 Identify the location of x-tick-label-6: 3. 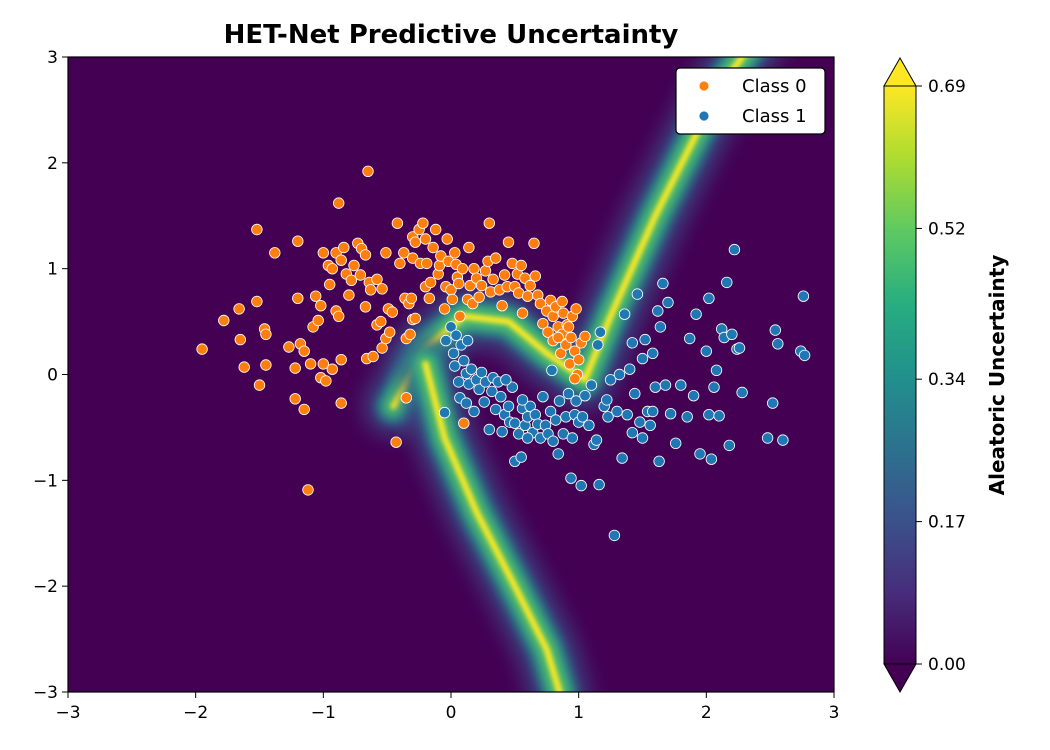
(834, 713).